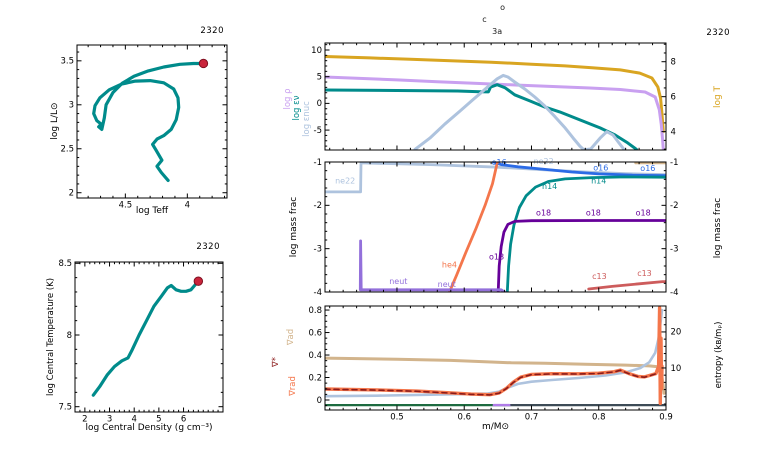  What do you see at coordinates (126, 206) in the screenshot?
I see `x-tick-label: 4.5` at bounding box center [126, 206].